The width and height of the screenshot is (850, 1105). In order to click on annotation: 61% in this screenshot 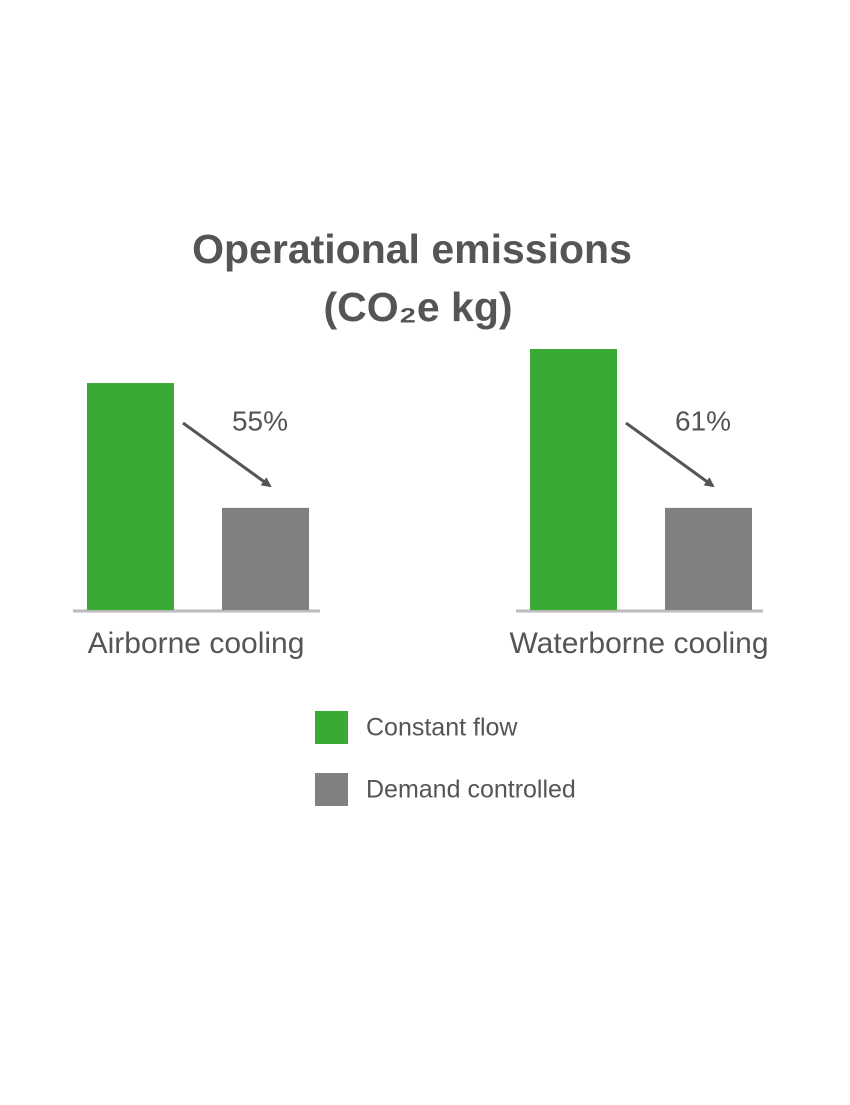, I will do `click(703, 420)`.